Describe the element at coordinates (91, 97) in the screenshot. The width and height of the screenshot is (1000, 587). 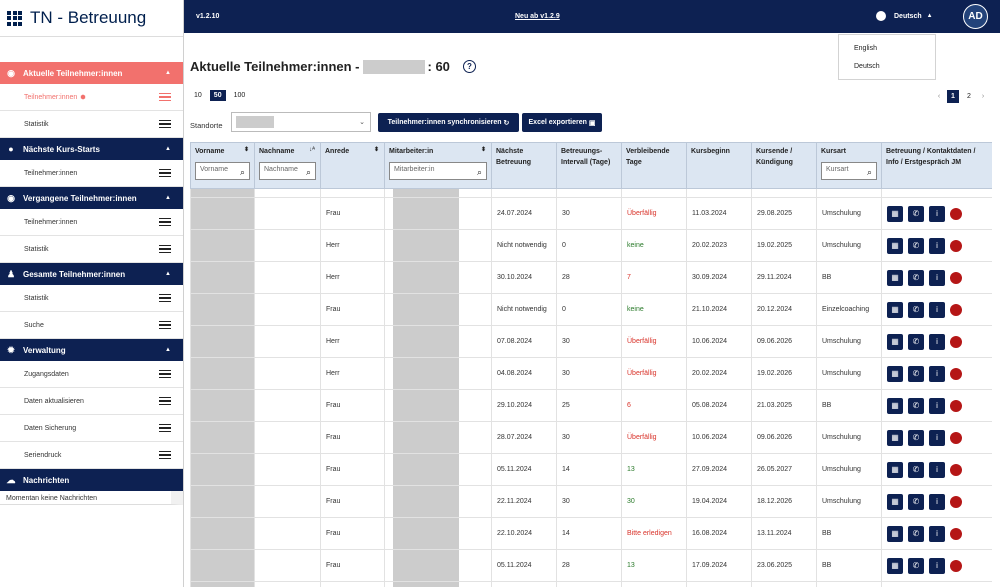
I see `sidebar-item: Teilnehmer:innen ⬢` at that location.